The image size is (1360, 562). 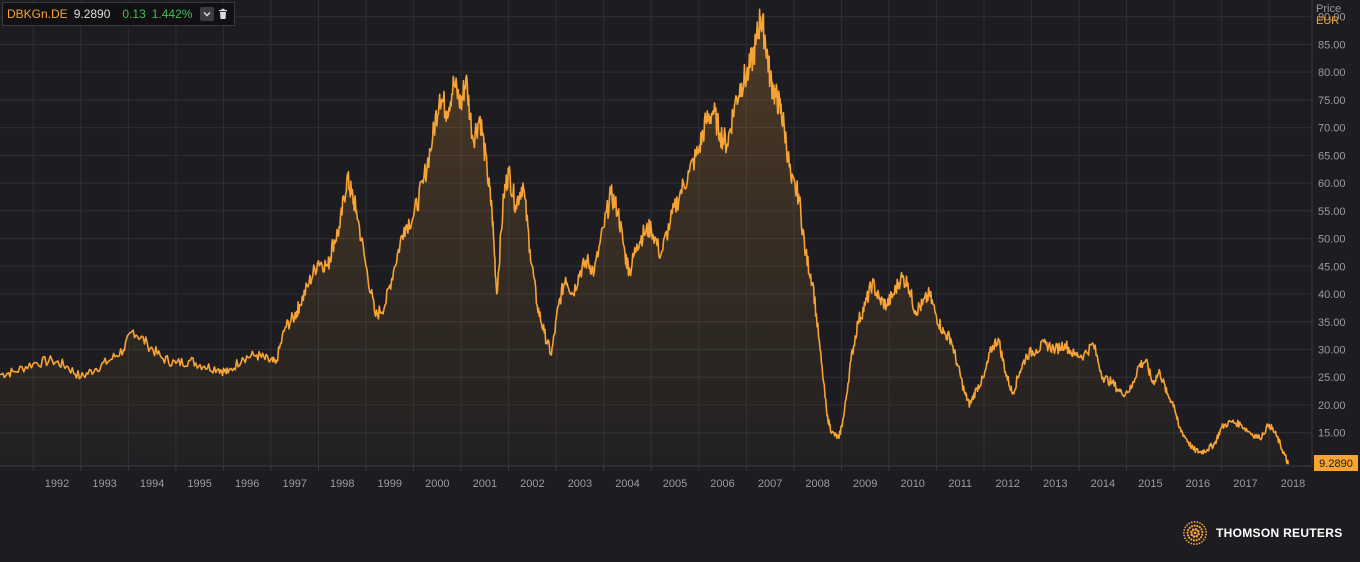 I want to click on last-price-marker: 9.2890, so click(x=1336, y=463).